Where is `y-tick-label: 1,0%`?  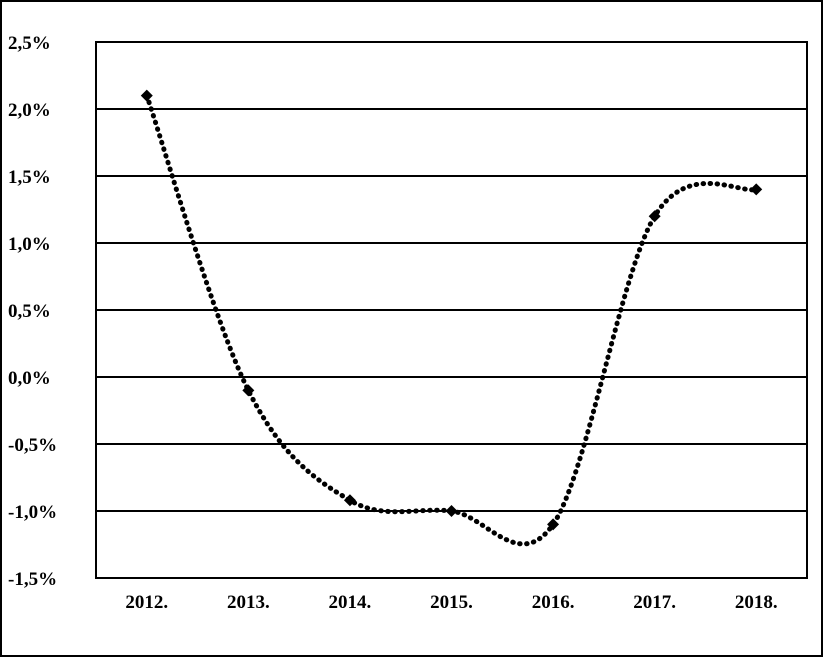
y-tick-label: 1,0% is located at coordinates (29, 244).